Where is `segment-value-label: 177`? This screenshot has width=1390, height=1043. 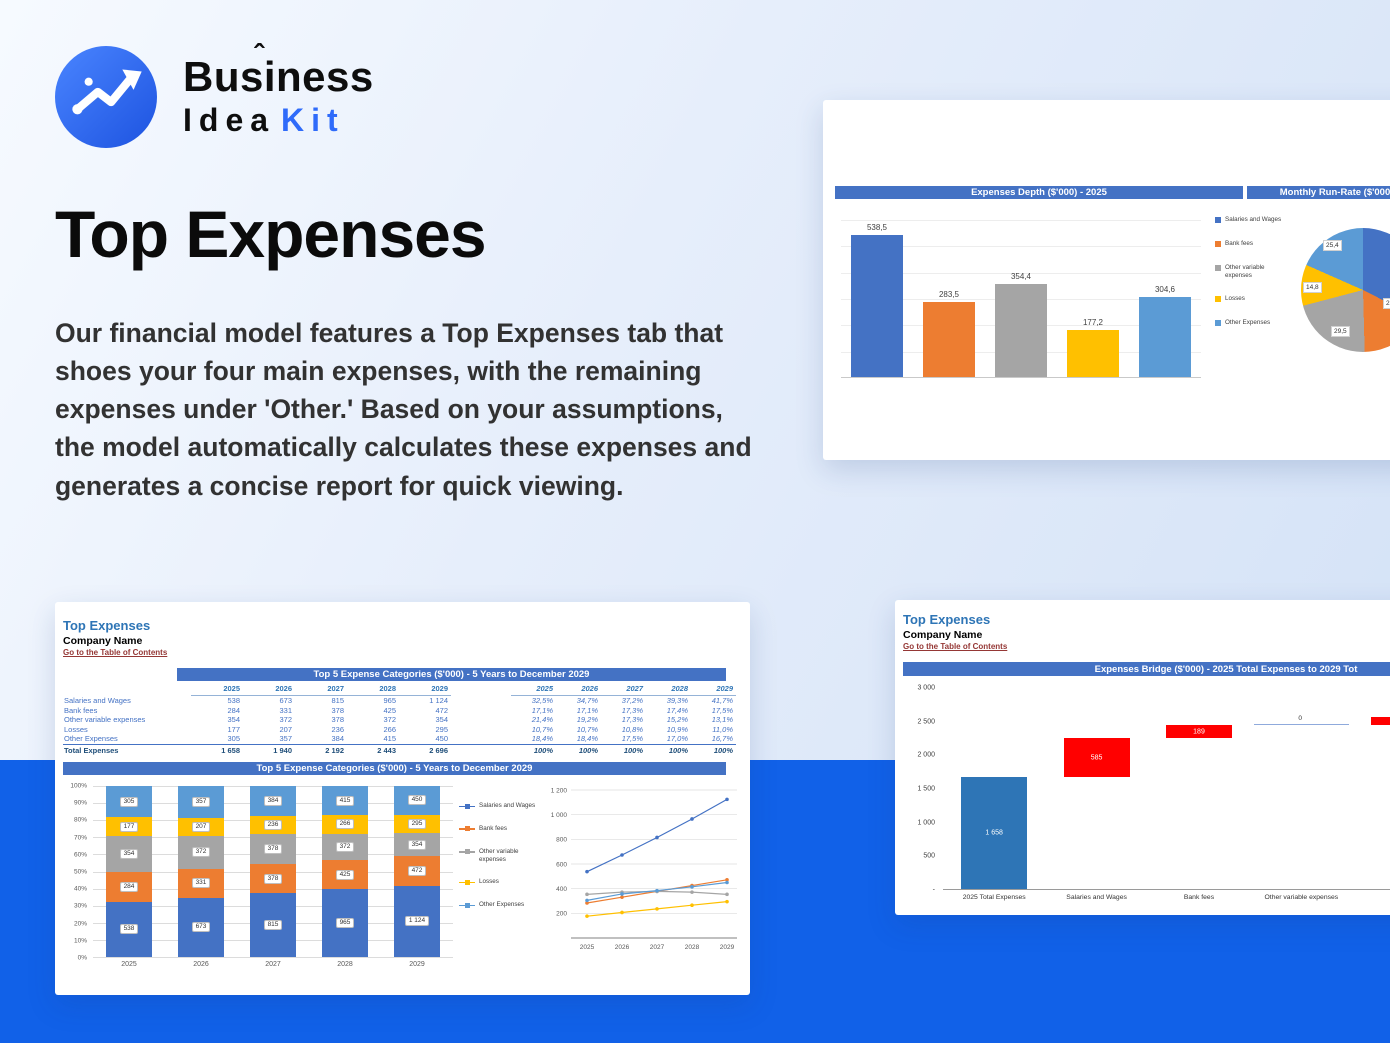 segment-value-label: 177 is located at coordinates (129, 826).